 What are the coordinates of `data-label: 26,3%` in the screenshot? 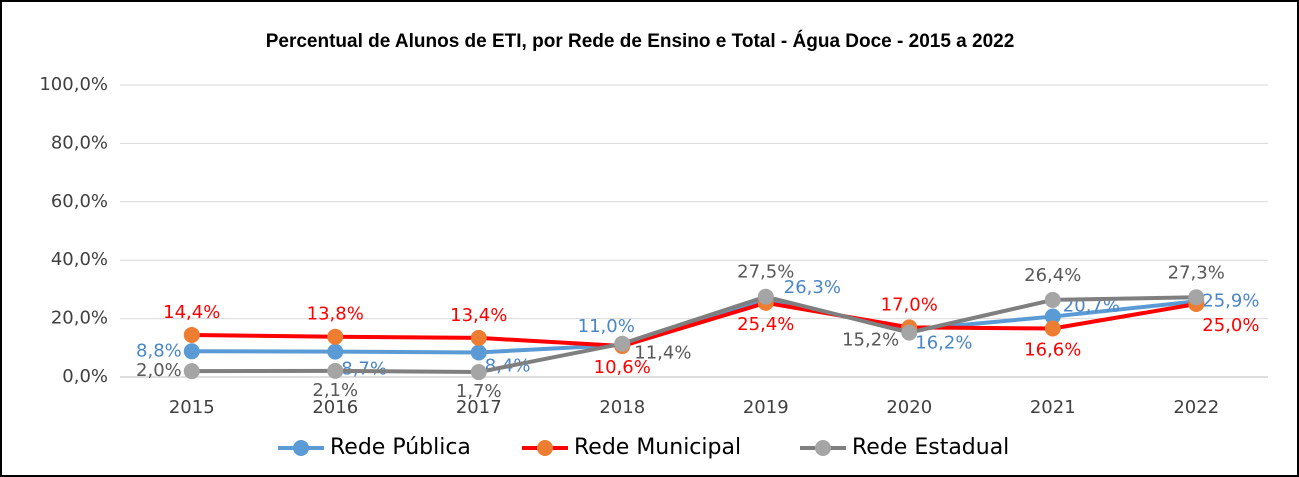 It's located at (812, 287).